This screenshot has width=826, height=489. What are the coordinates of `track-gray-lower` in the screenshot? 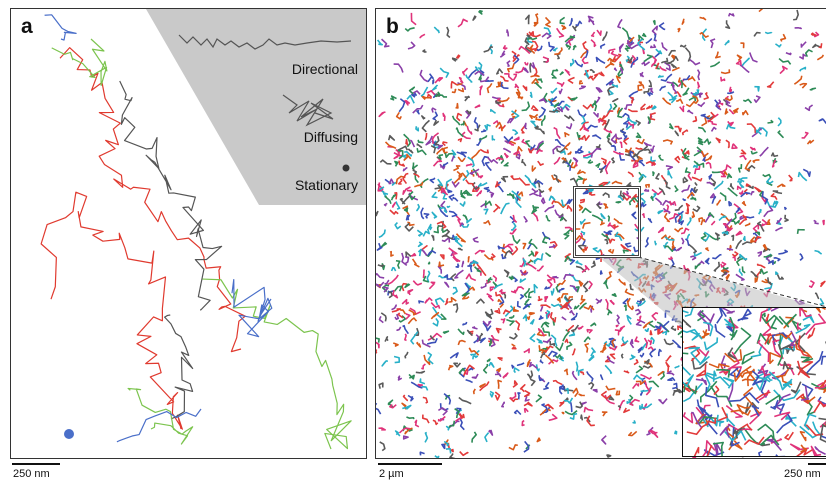 It's located at (179, 367).